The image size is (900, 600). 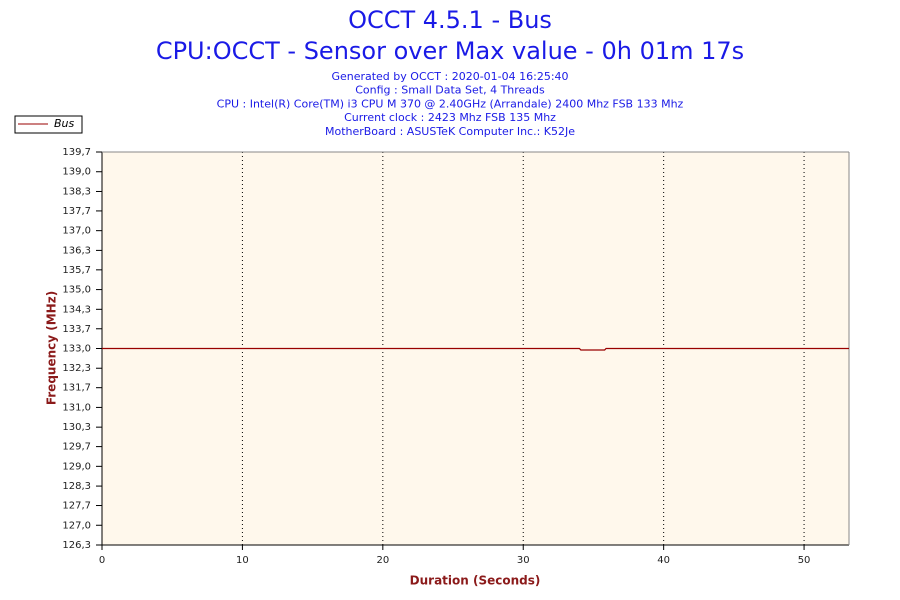 I want to click on y-tick-label: 126,3, so click(x=76, y=545).